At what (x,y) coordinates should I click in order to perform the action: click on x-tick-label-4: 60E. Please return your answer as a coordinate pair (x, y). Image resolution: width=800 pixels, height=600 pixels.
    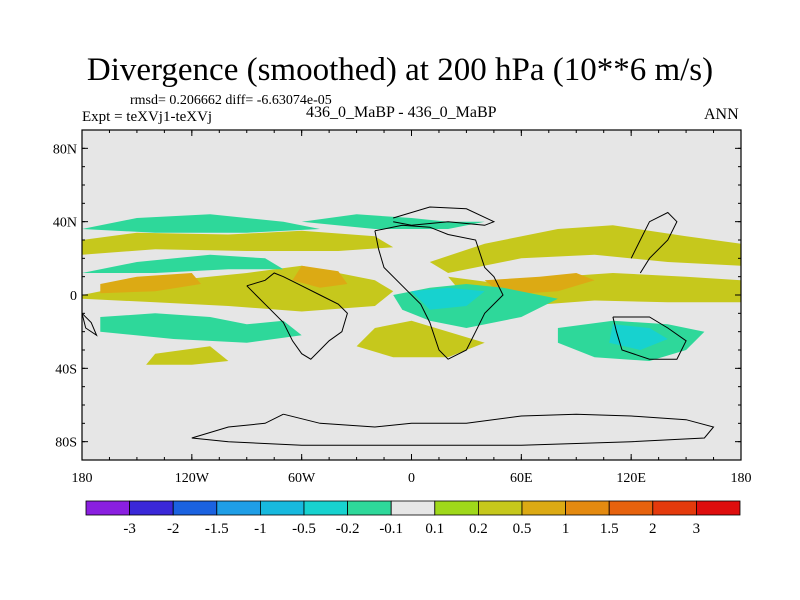
    Looking at the image, I should click on (521, 478).